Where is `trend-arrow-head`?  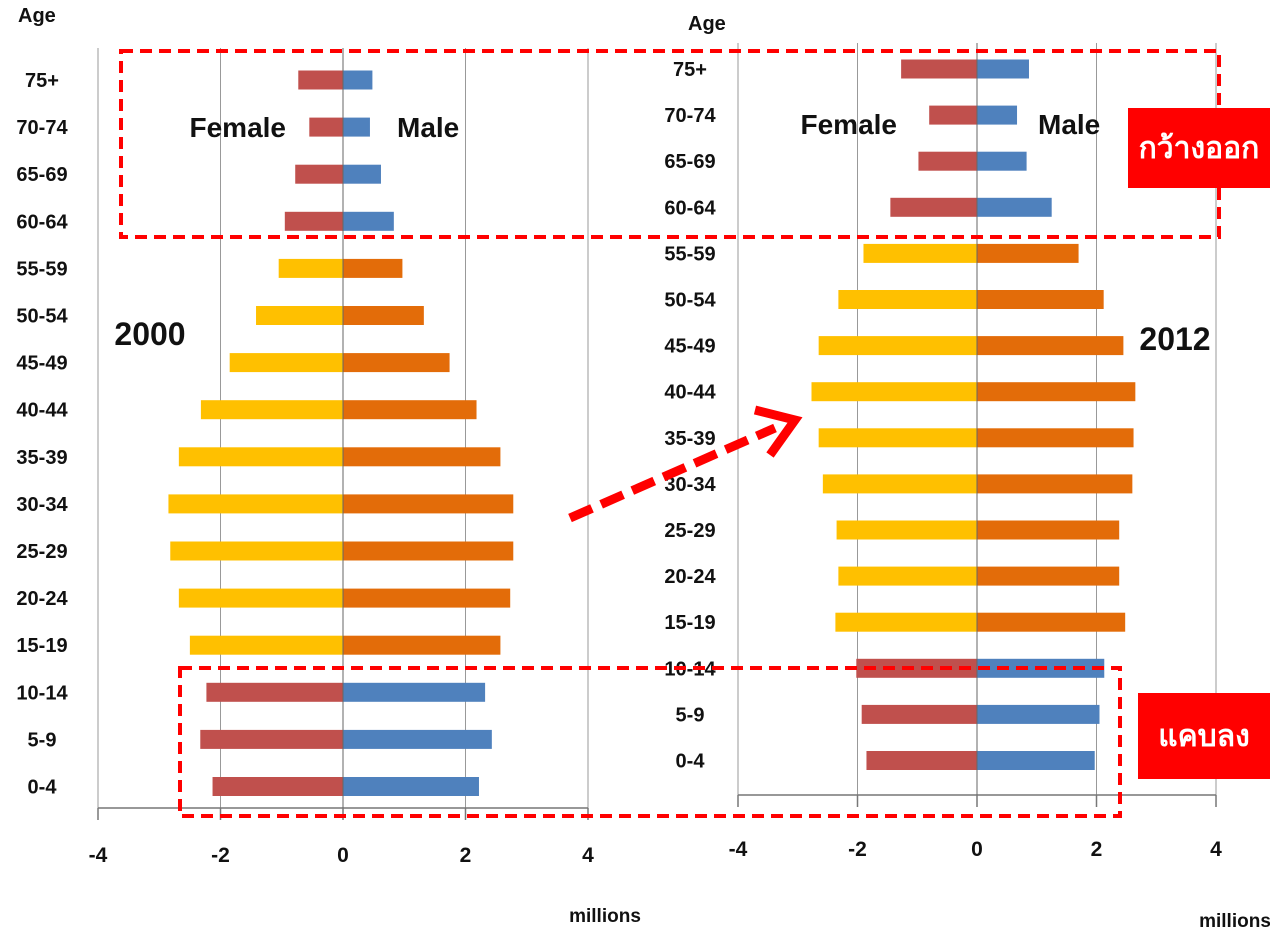
trend-arrow-head is located at coordinates (778, 431).